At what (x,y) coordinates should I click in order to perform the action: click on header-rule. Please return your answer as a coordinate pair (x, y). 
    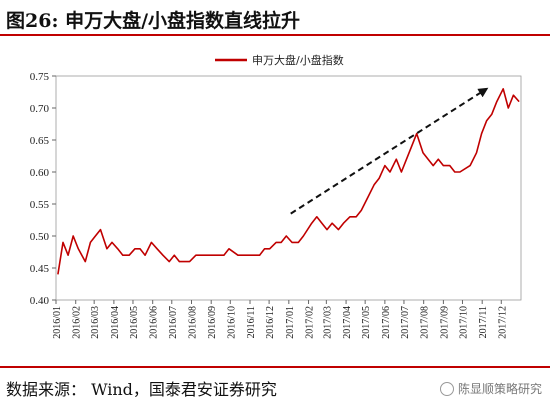
    Looking at the image, I should click on (275, 35).